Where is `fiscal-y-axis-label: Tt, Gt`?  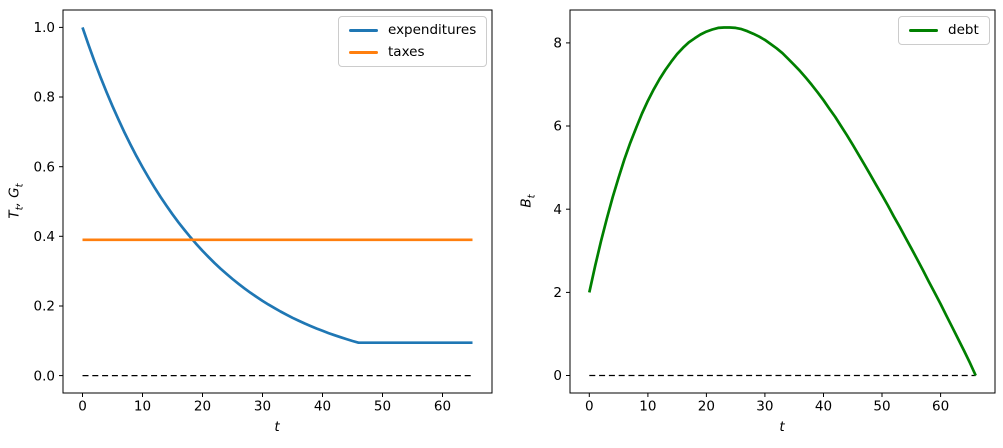
fiscal-y-axis-label: Tt, Gt is located at coordinates (16, 201).